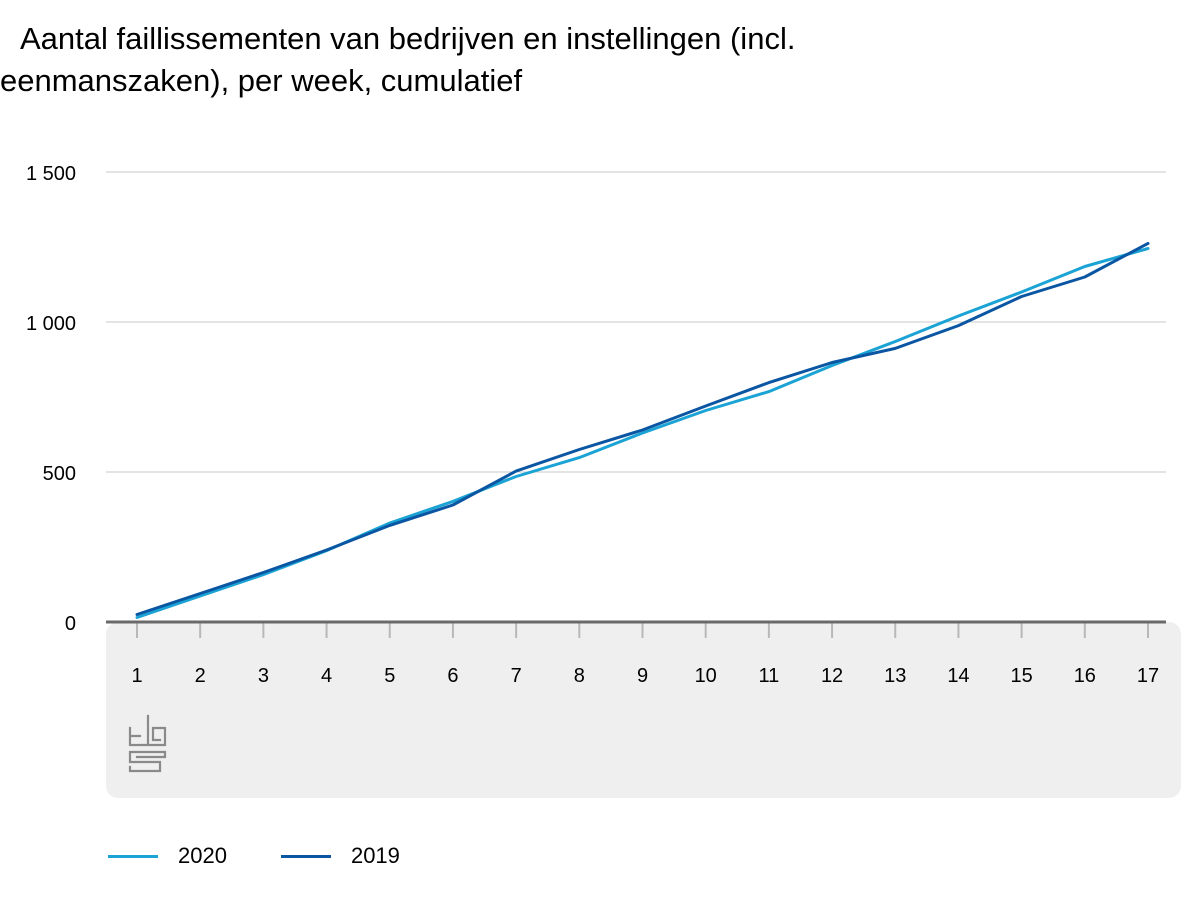 This screenshot has width=1200, height=900. Describe the element at coordinates (340, 856) in the screenshot. I see `legend-item-2019: 2019` at that location.